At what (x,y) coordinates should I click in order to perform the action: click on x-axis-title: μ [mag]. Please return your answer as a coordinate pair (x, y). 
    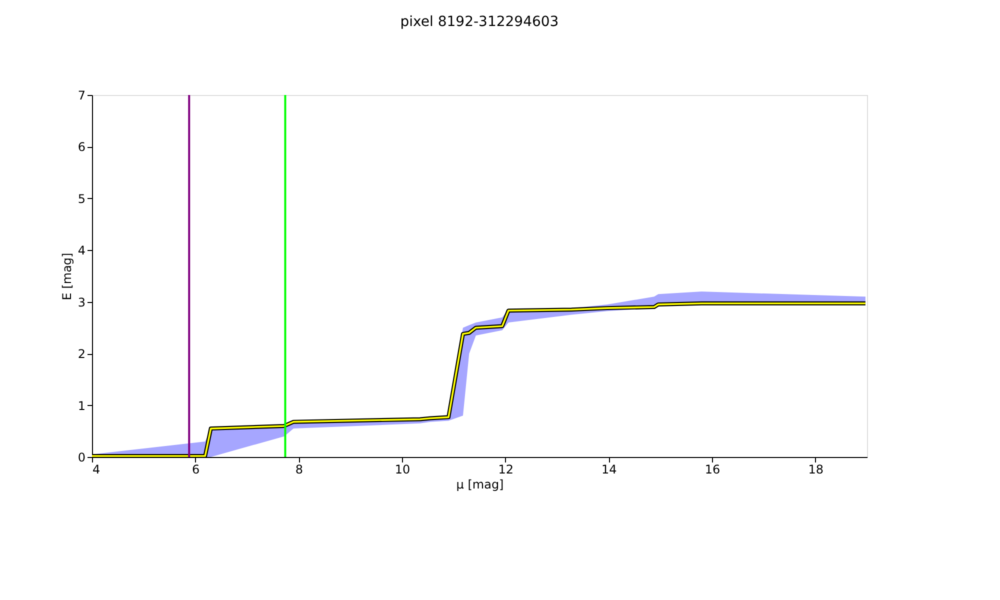
    Looking at the image, I should click on (480, 485).